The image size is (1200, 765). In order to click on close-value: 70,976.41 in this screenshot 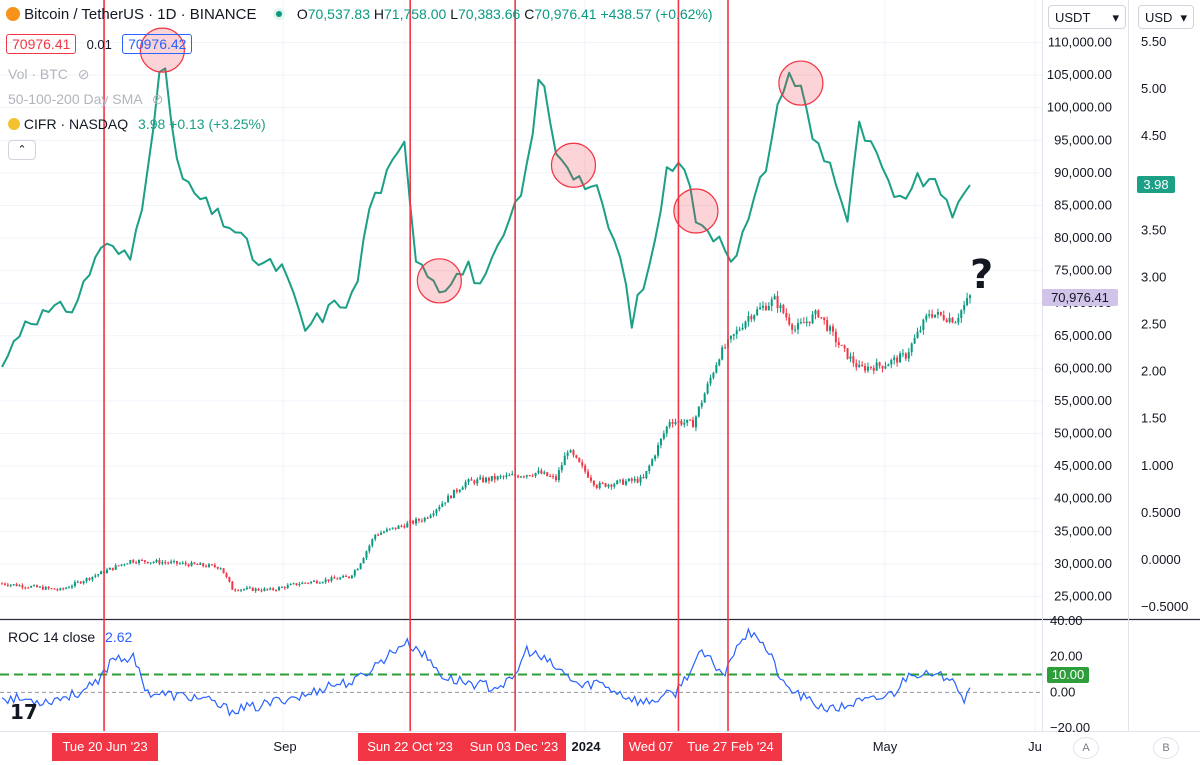, I will do `click(565, 14)`.